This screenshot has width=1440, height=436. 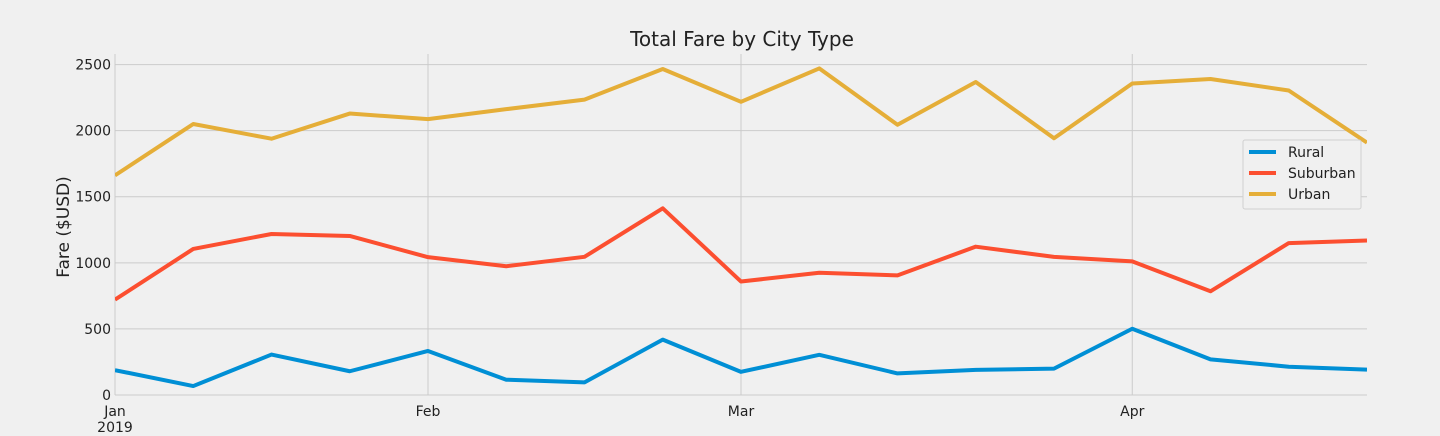 I want to click on legend: Rural Suburban Urban, so click(x=1302, y=174).